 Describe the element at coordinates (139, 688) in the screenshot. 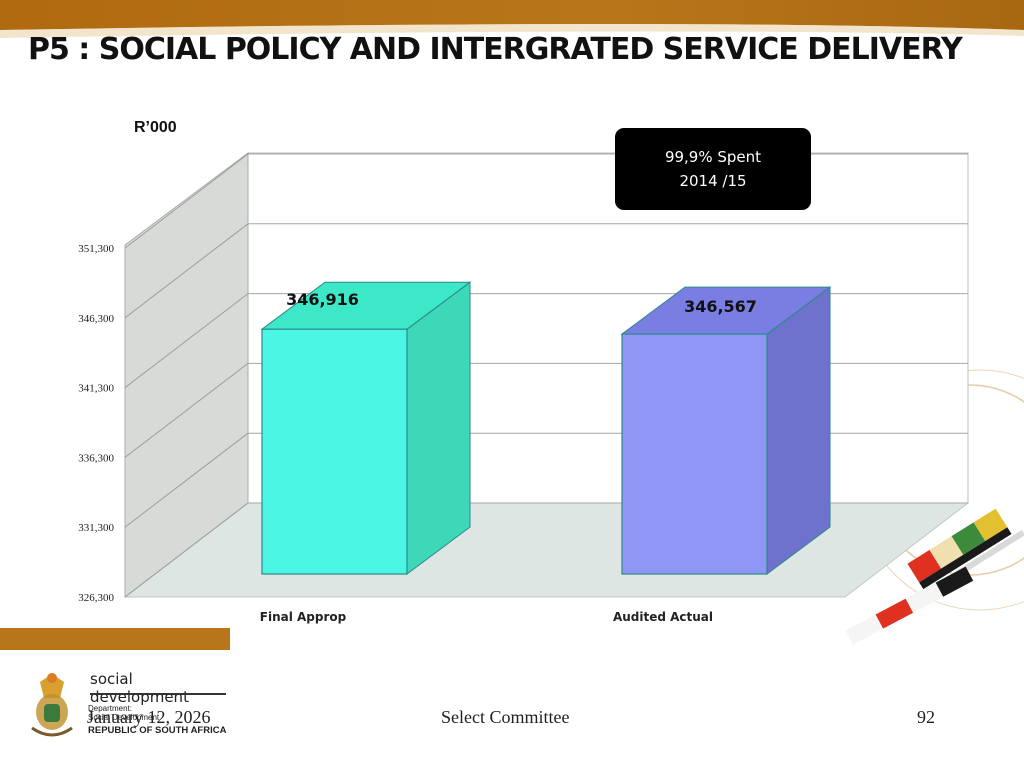

I see `logo-title: social development` at that location.